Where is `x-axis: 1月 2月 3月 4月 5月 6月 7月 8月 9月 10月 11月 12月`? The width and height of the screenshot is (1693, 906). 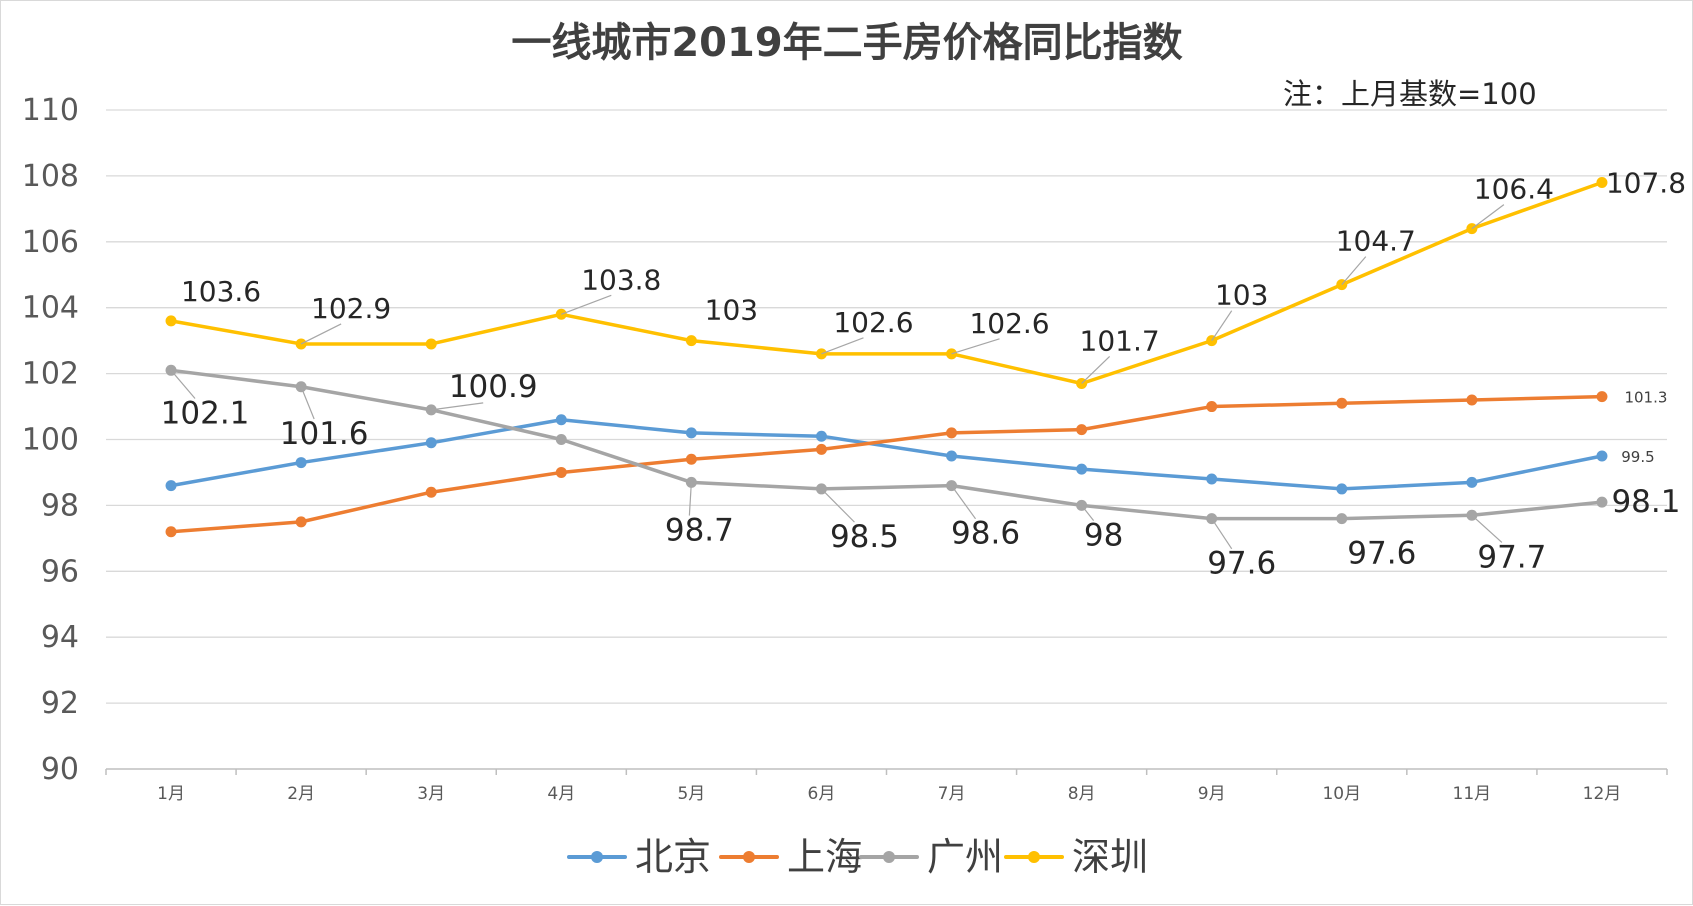
x-axis: 1月 2月 3月 4月 5月 6月 7月 8月 9月 10月 11月 12月 is located at coordinates (886, 786).